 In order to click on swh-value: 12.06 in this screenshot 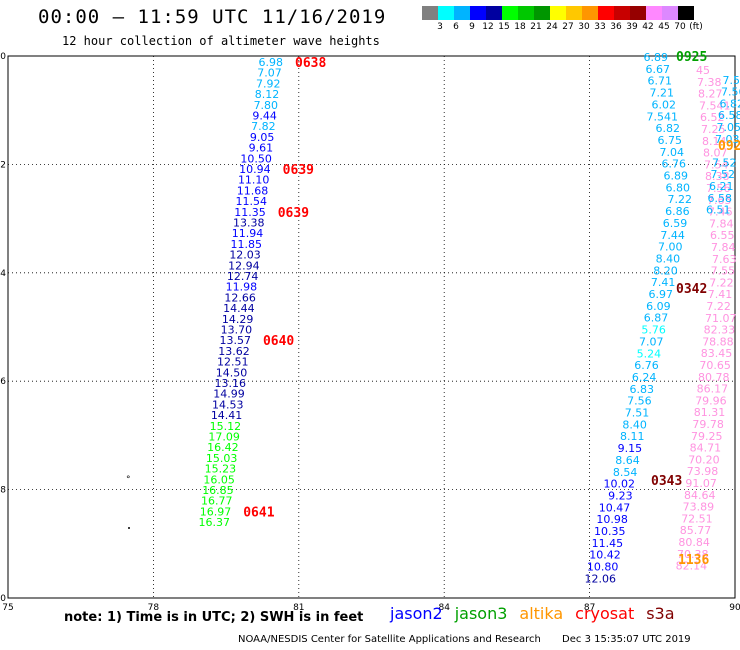, I will do `click(601, 578)`.